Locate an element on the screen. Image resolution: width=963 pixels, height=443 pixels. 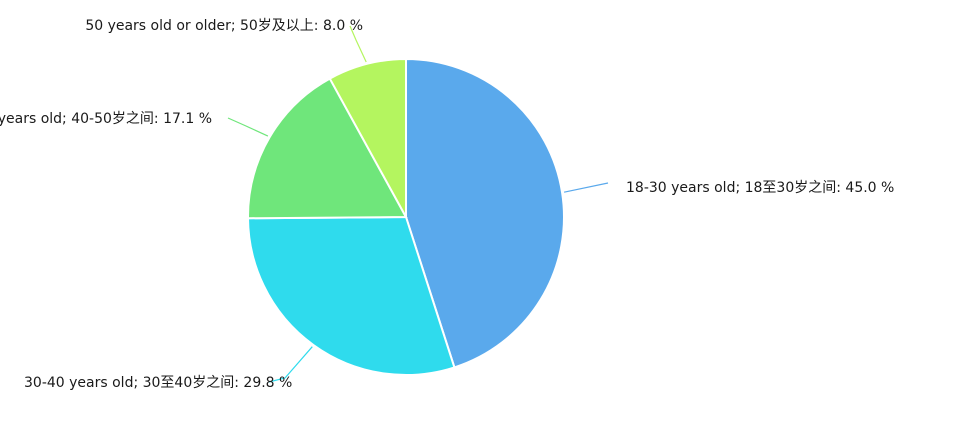
slice-label-18-30-years-old: 18-30 years old; 18至30岁之间: 45.0 % is located at coordinates (760, 188).